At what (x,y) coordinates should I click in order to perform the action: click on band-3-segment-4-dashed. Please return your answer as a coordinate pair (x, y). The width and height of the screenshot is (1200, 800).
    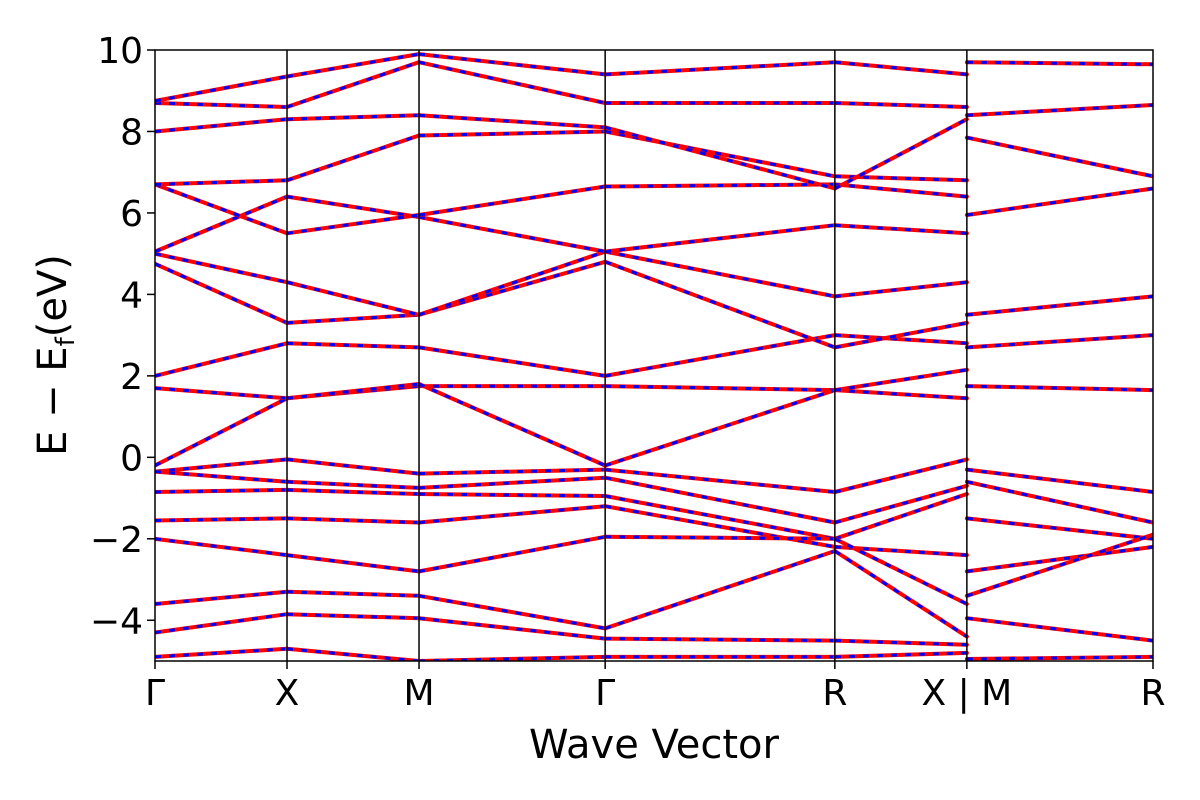
    Looking at the image, I should click on (720, 517).